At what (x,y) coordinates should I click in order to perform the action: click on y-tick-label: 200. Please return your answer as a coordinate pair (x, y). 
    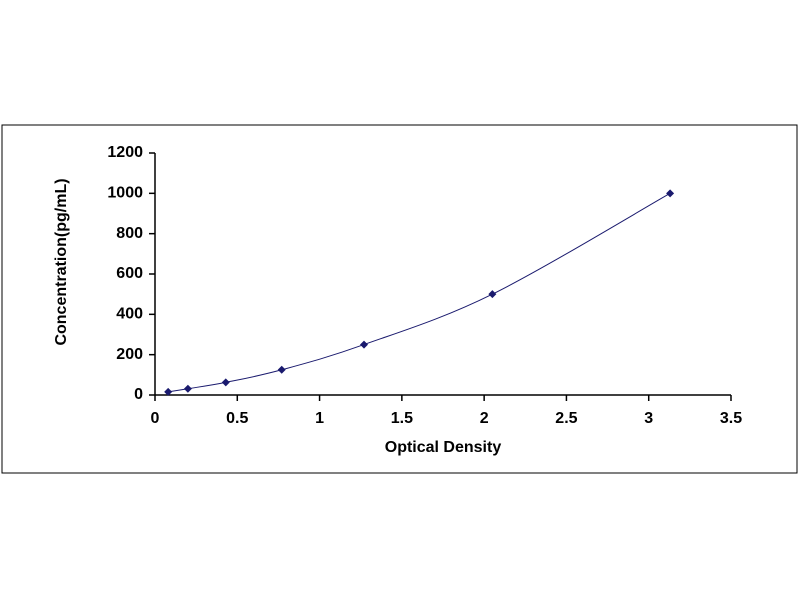
    Looking at the image, I should click on (129, 354).